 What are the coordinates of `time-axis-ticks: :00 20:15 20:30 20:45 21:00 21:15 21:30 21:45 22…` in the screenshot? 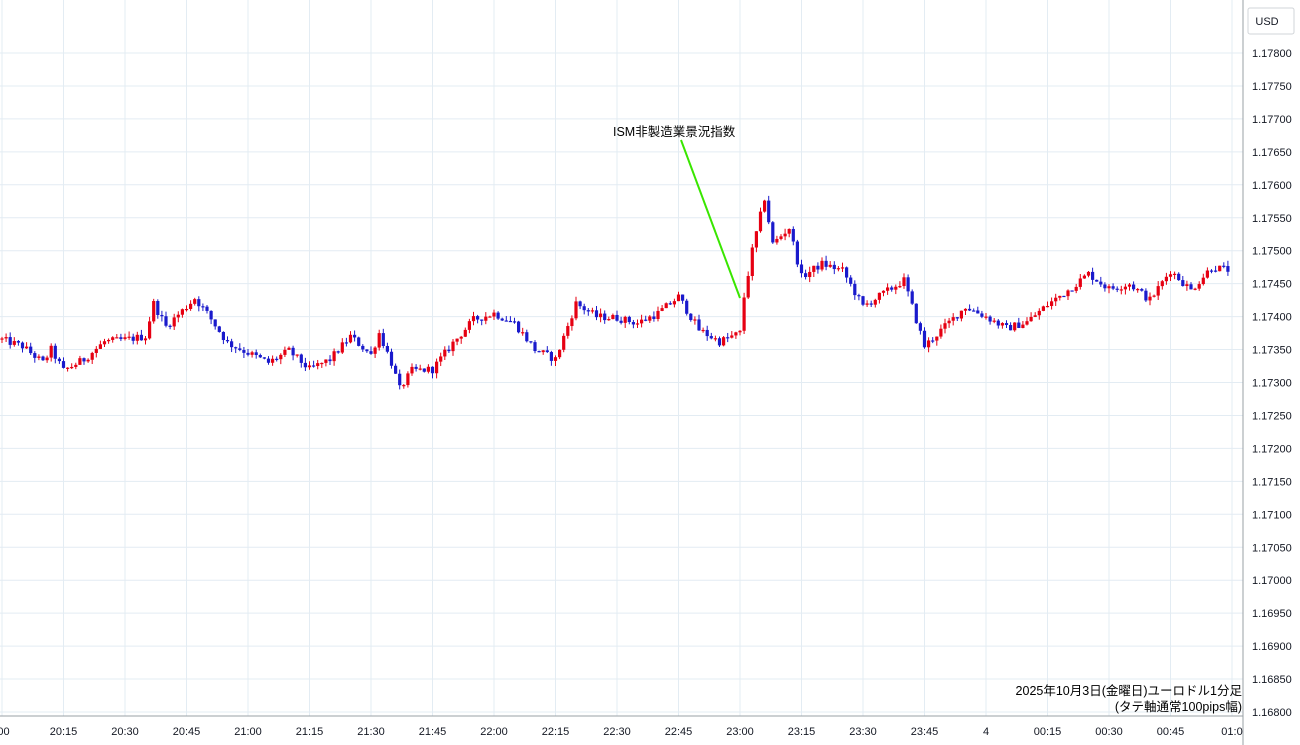 It's located at (621, 732).